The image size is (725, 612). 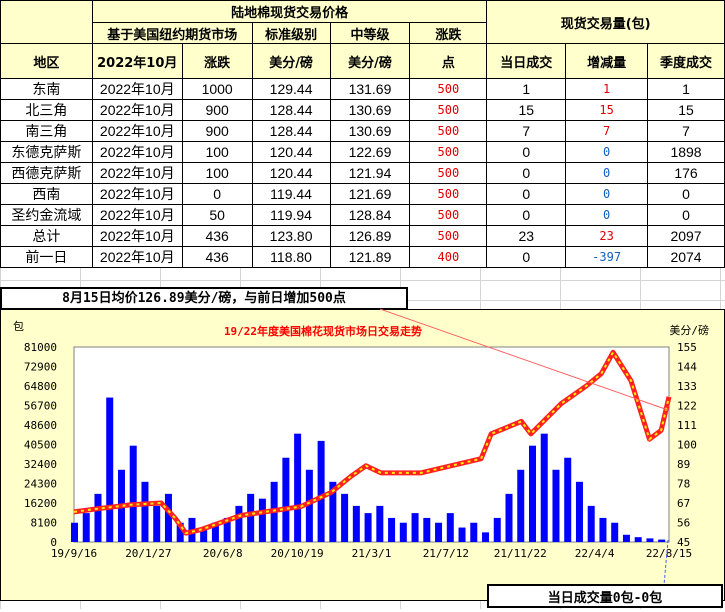 What do you see at coordinates (526, 110) in the screenshot?
I see `cell-daily: 15` at bounding box center [526, 110].